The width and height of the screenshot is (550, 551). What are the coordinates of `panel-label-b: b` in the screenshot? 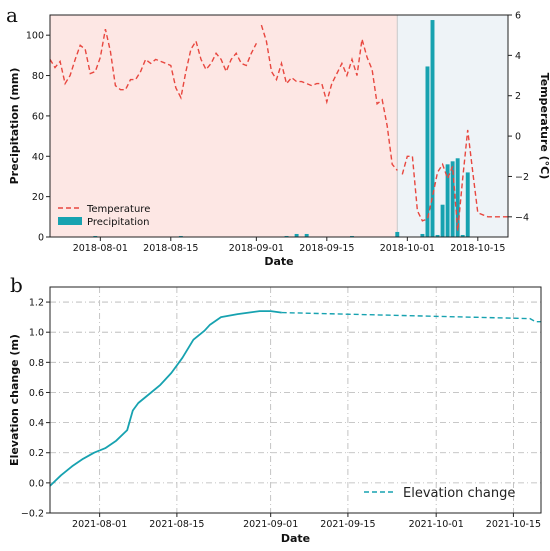 It's located at (16, 285).